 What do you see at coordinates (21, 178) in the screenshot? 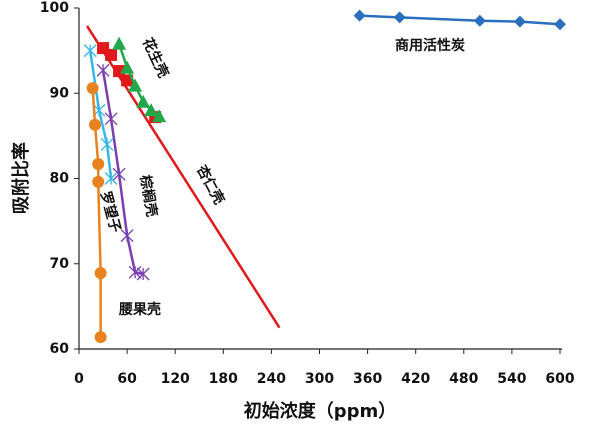
I see `y-axis-title: 吸附比率` at bounding box center [21, 178].